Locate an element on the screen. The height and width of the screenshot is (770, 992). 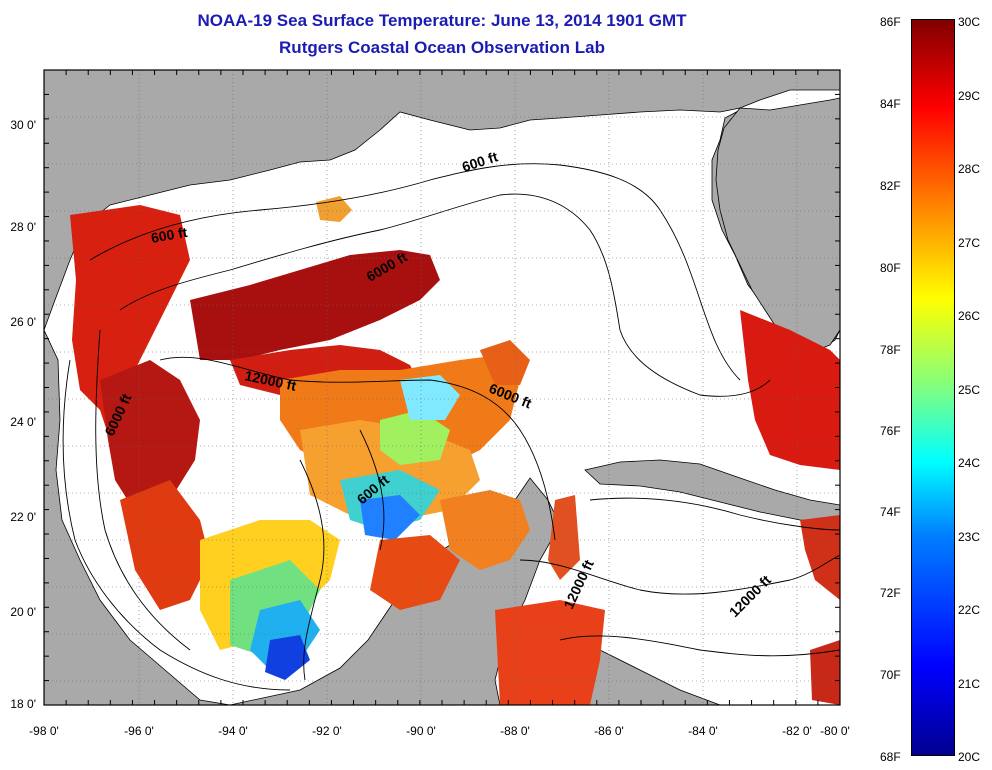
x-tick-label: -98 0' is located at coordinates (44, 731).